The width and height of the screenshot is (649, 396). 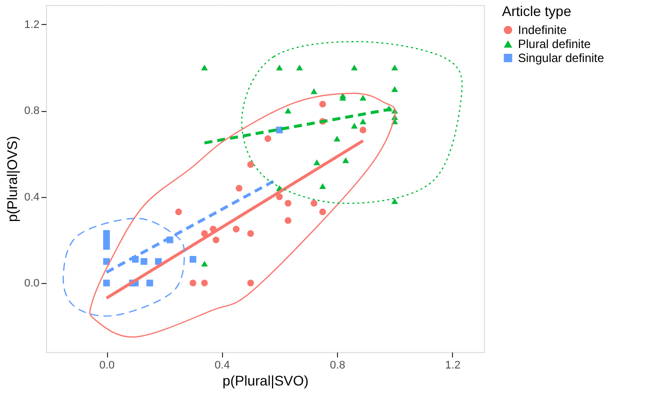 I want to click on y-tick-label: 1.2, so click(x=32, y=24).